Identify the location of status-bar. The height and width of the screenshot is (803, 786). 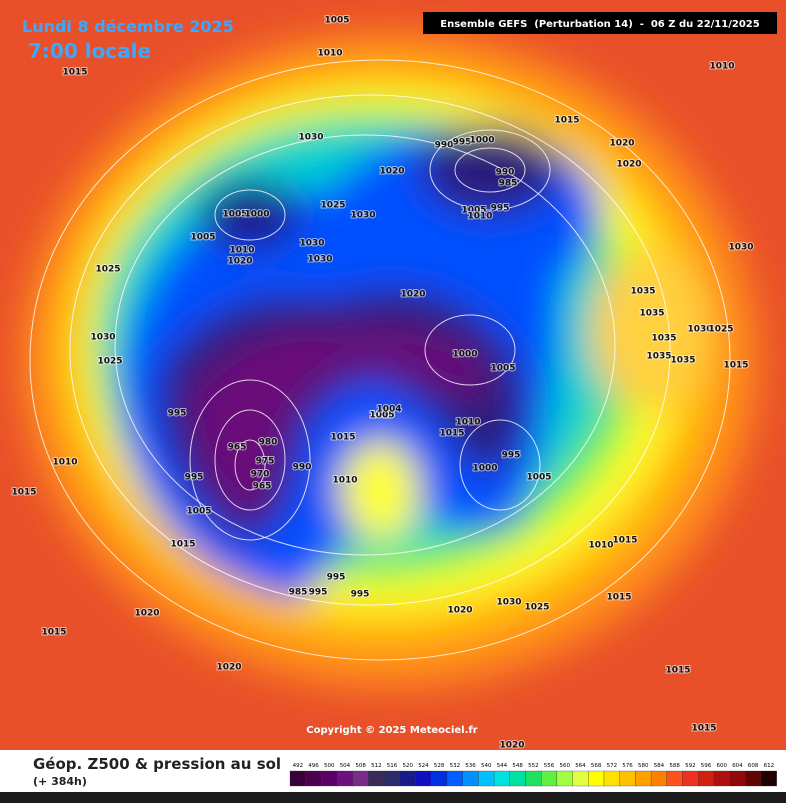
(393, 797).